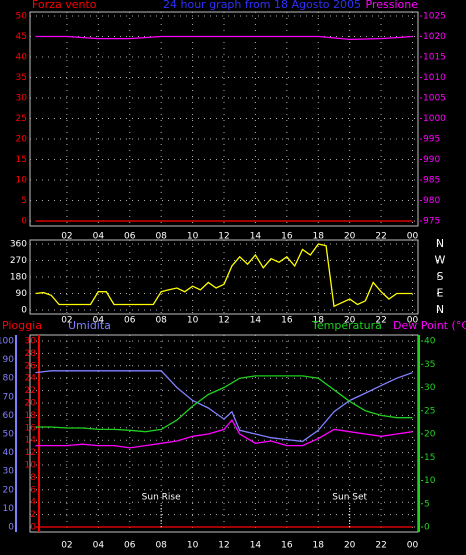 The height and width of the screenshot is (555, 466). I want to click on y-tick-label: 1025, so click(434, 17).